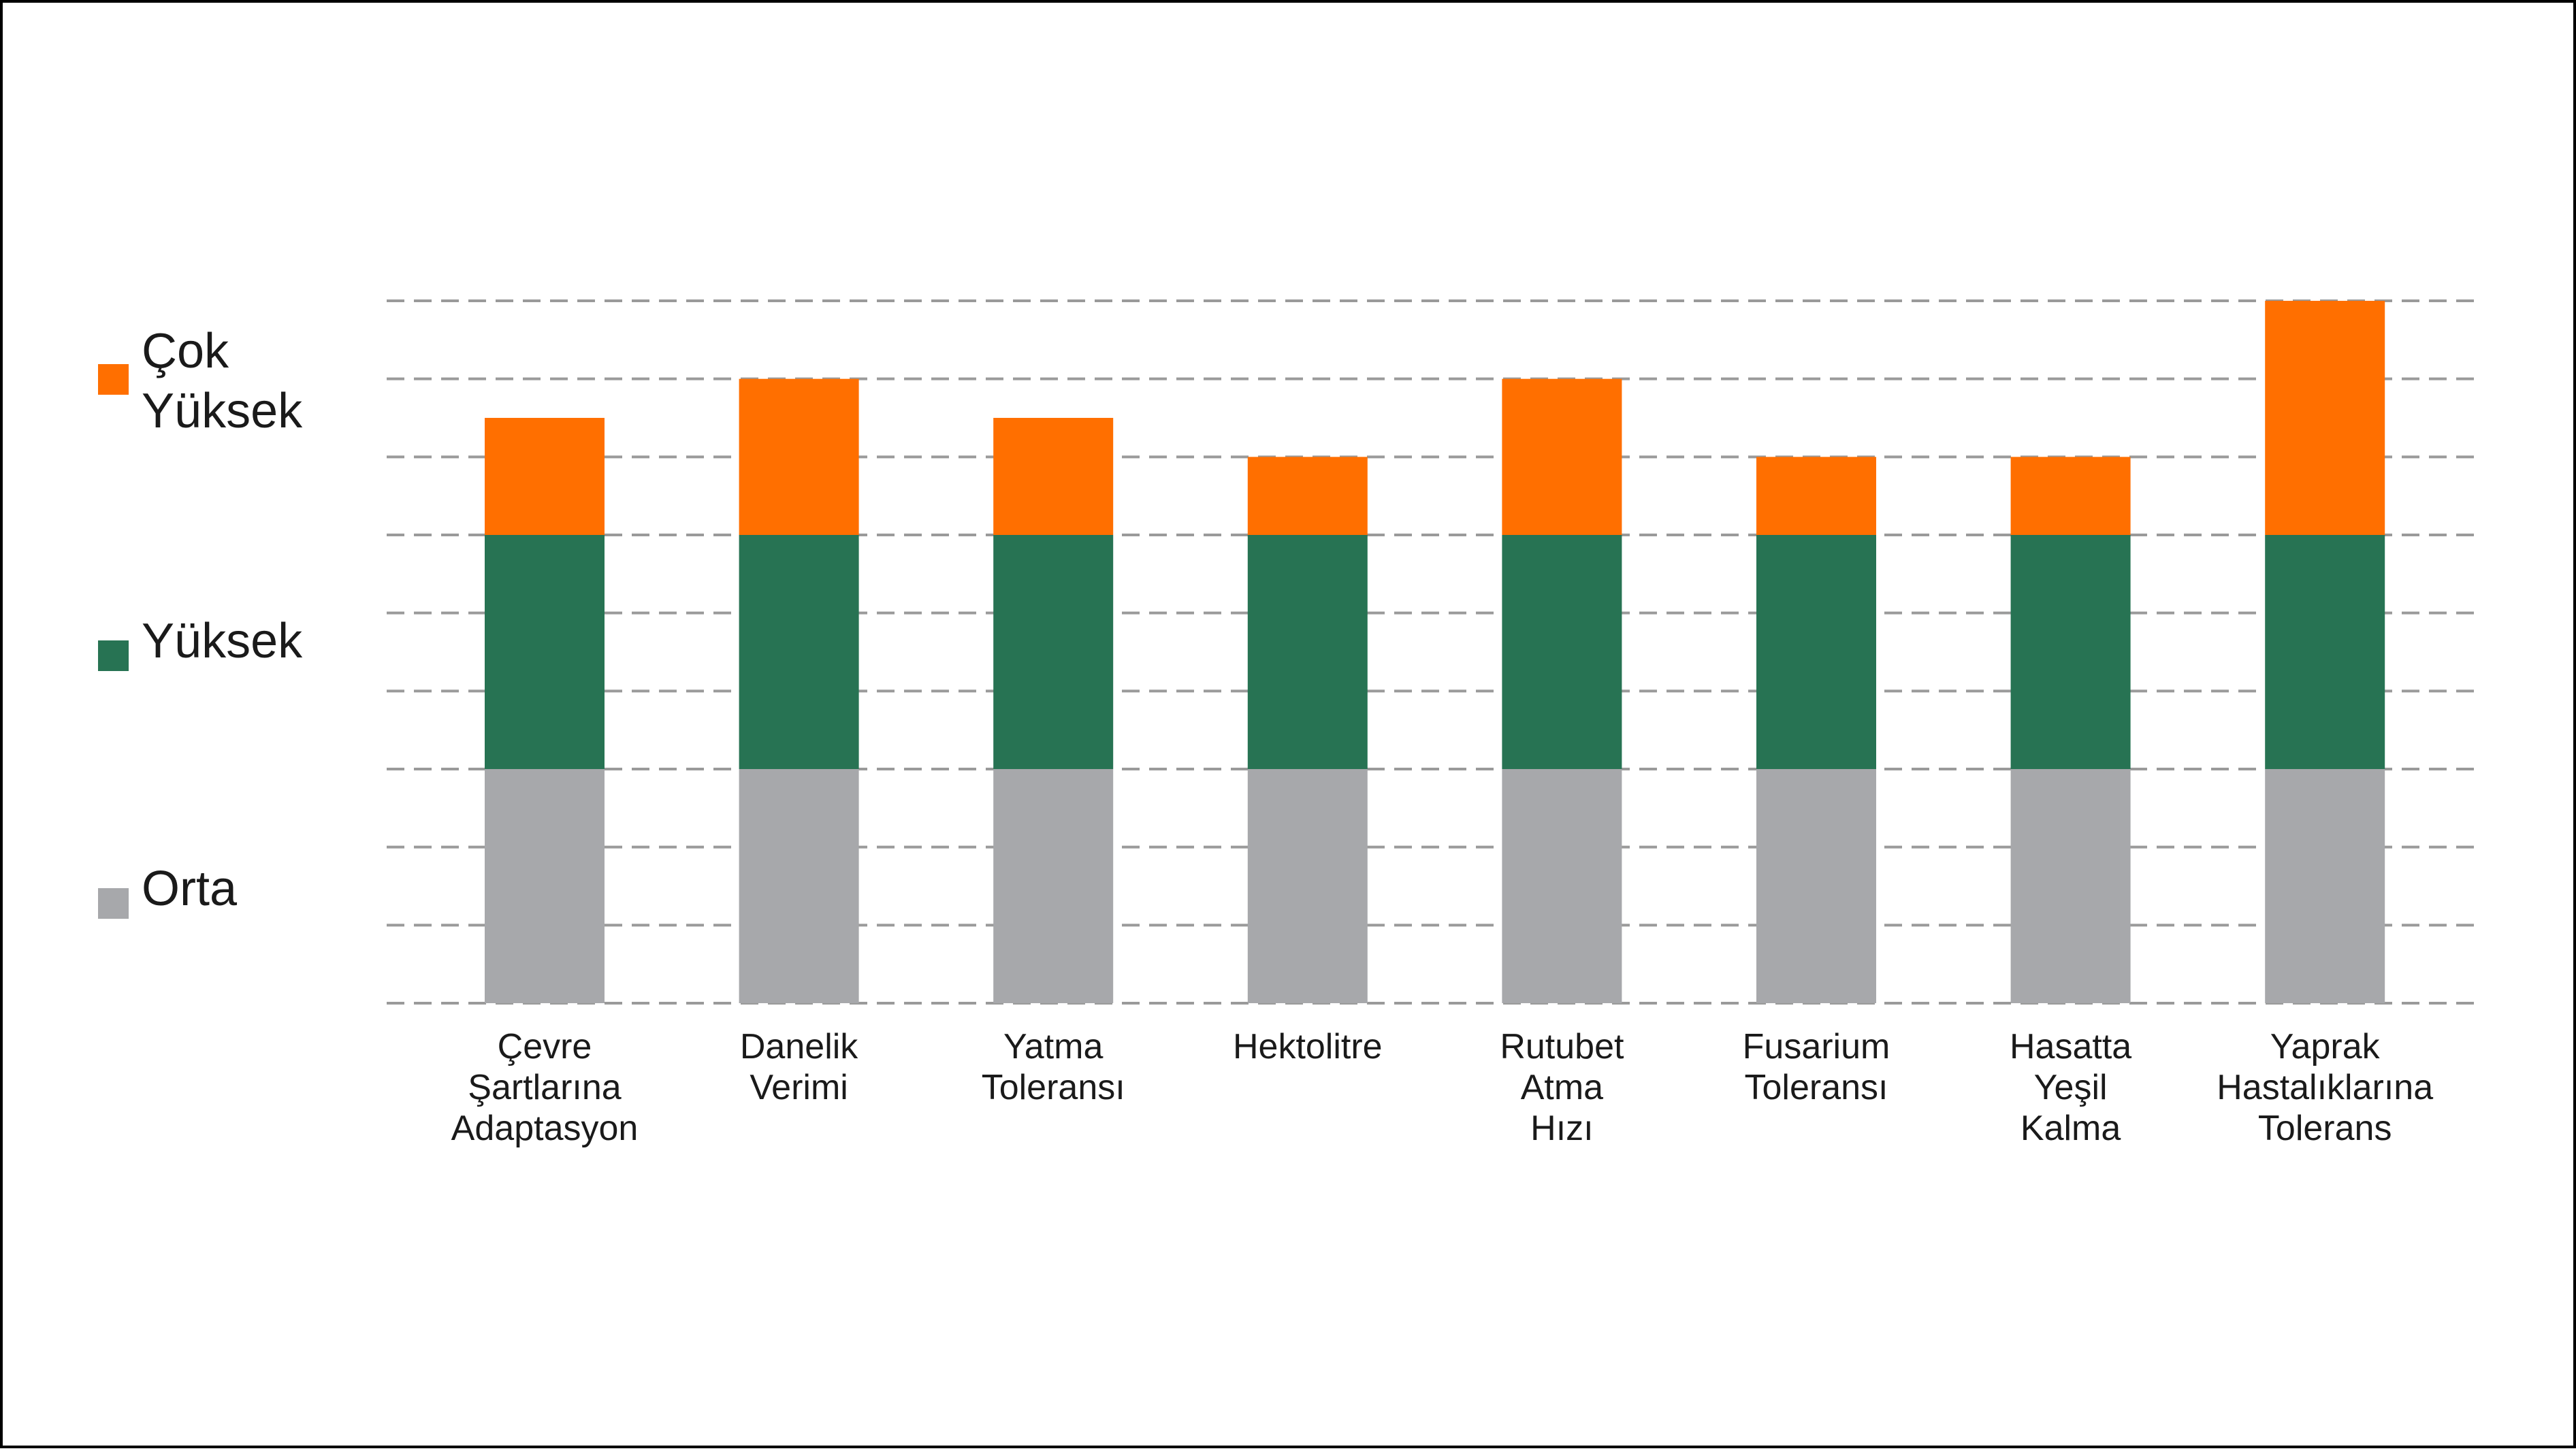 The width and height of the screenshot is (2576, 1451). I want to click on legend: Çok Yüksek Yüksek Orta, so click(241, 727).